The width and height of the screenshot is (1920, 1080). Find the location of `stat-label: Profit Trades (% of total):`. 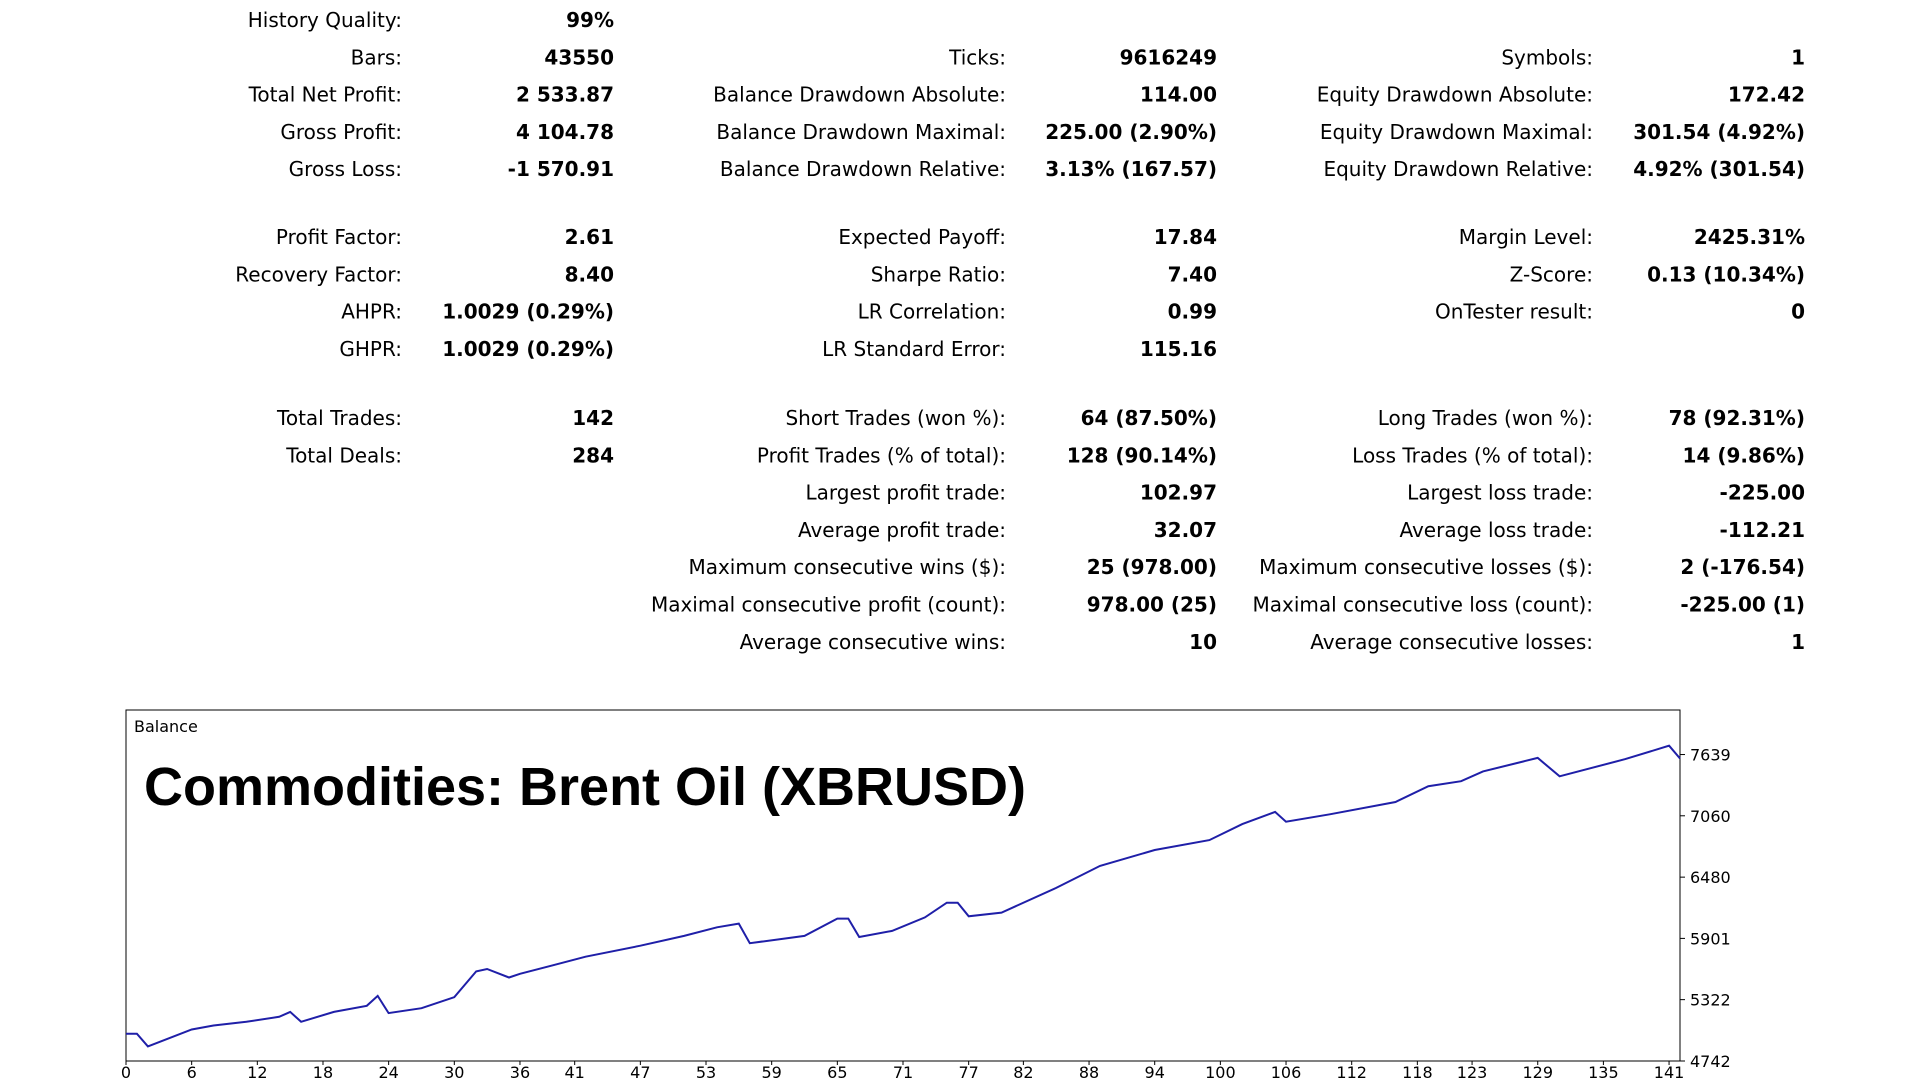

stat-label: Profit Trades (% of total): is located at coordinates (881, 455).